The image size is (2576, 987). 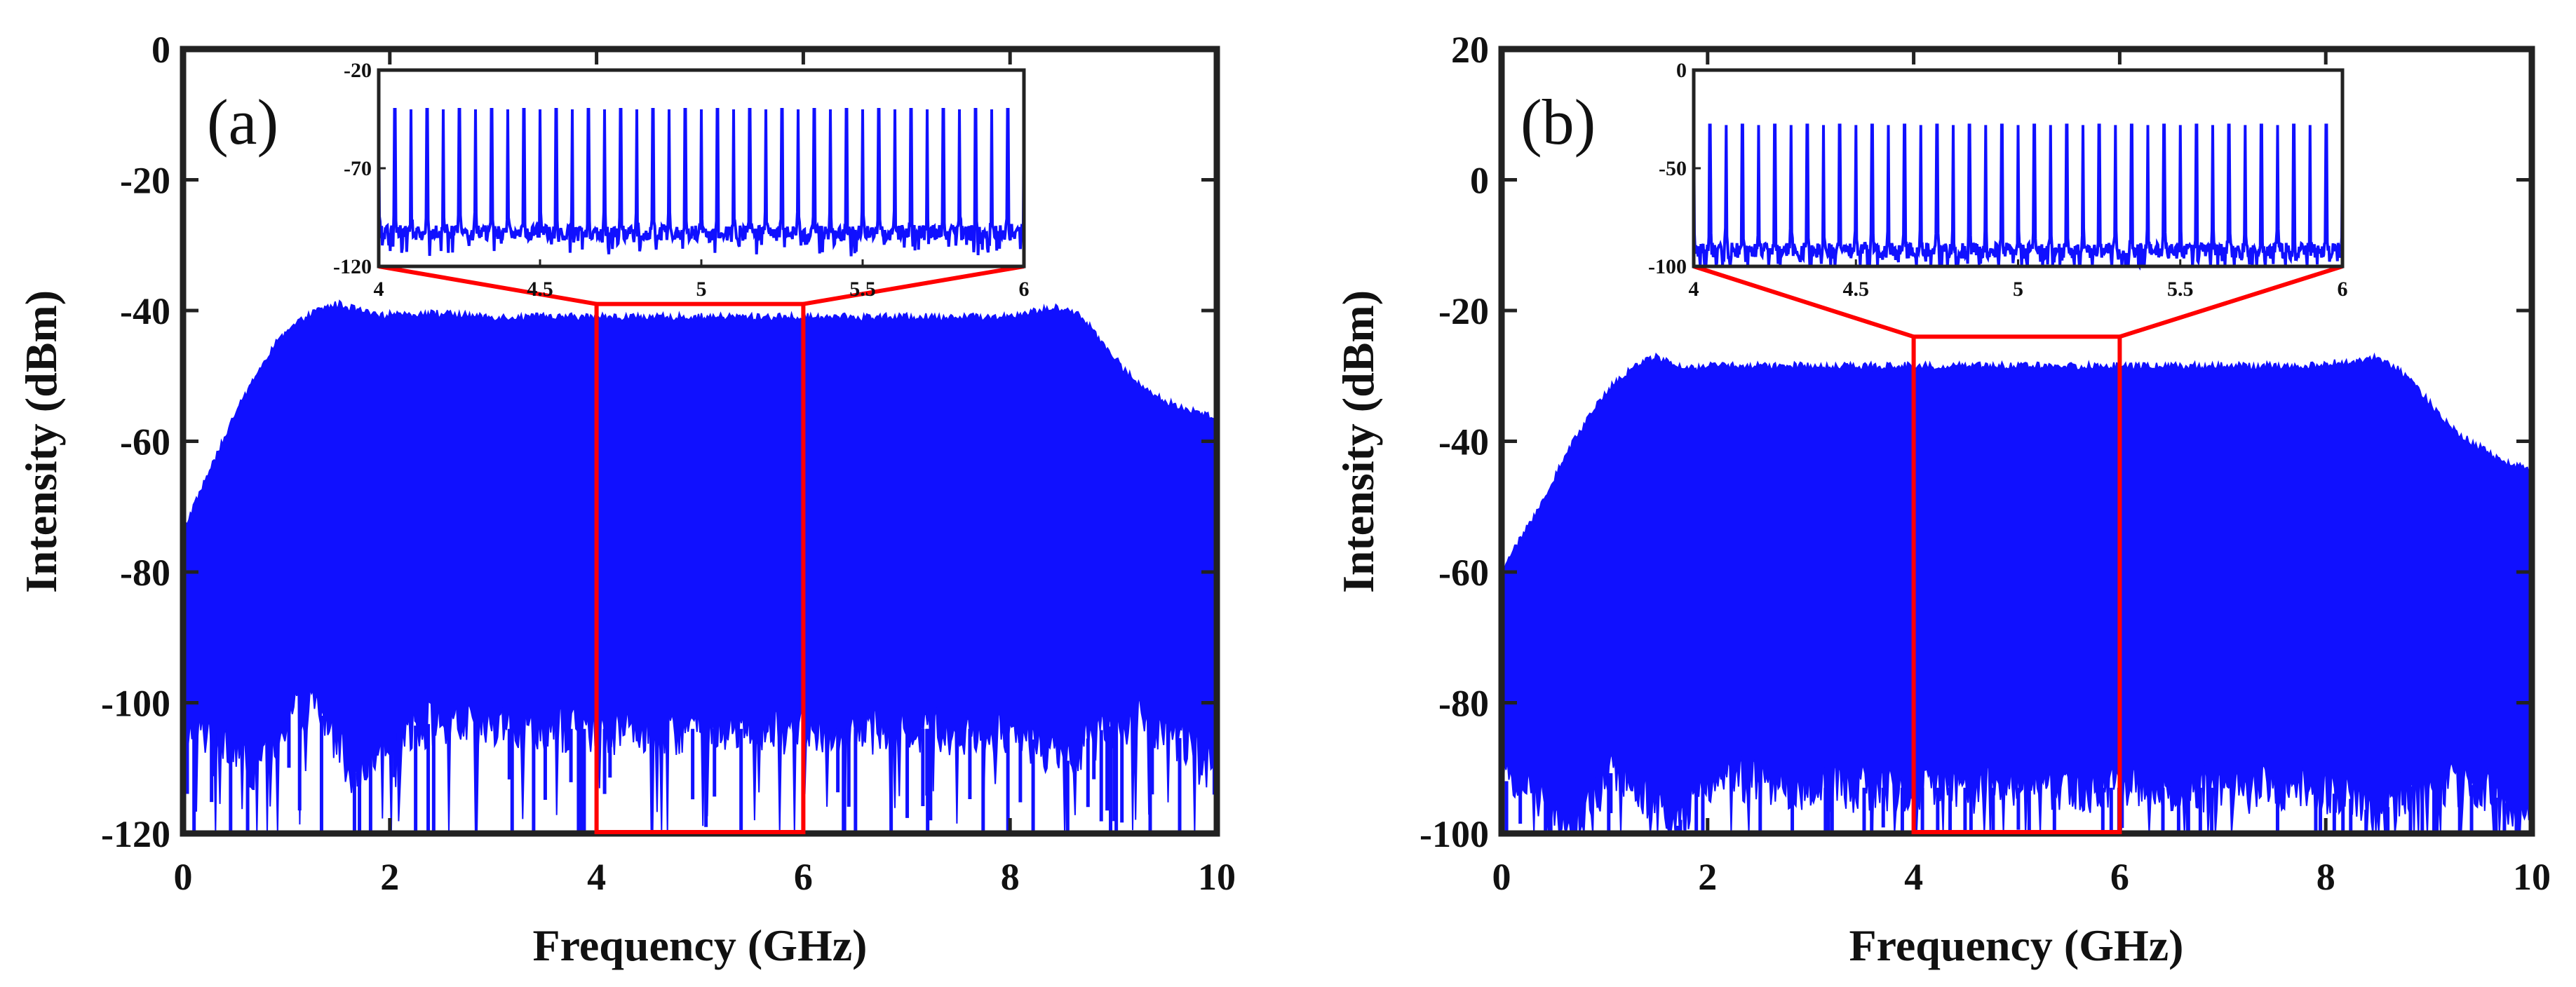 What do you see at coordinates (242, 122) in the screenshot?
I see `panel-a-label: (a)` at bounding box center [242, 122].